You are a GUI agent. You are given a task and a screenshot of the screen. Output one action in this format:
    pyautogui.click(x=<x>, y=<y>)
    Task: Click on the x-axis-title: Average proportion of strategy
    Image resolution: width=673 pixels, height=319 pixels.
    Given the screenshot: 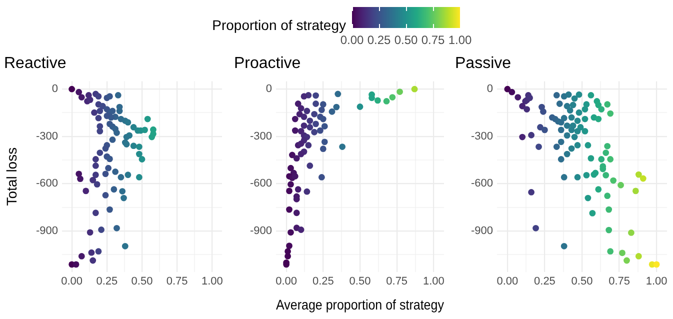 What is the action you would take?
    pyautogui.click(x=360, y=304)
    